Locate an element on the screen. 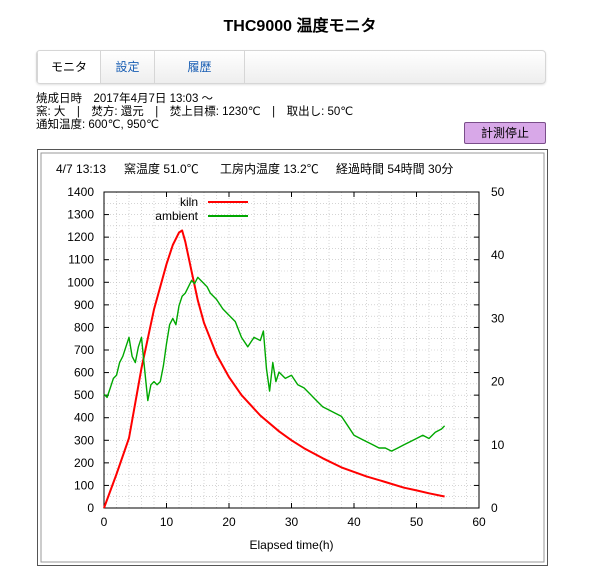 The height and width of the screenshot is (584, 600). y-left-tick-label: 500 is located at coordinates (84, 395).